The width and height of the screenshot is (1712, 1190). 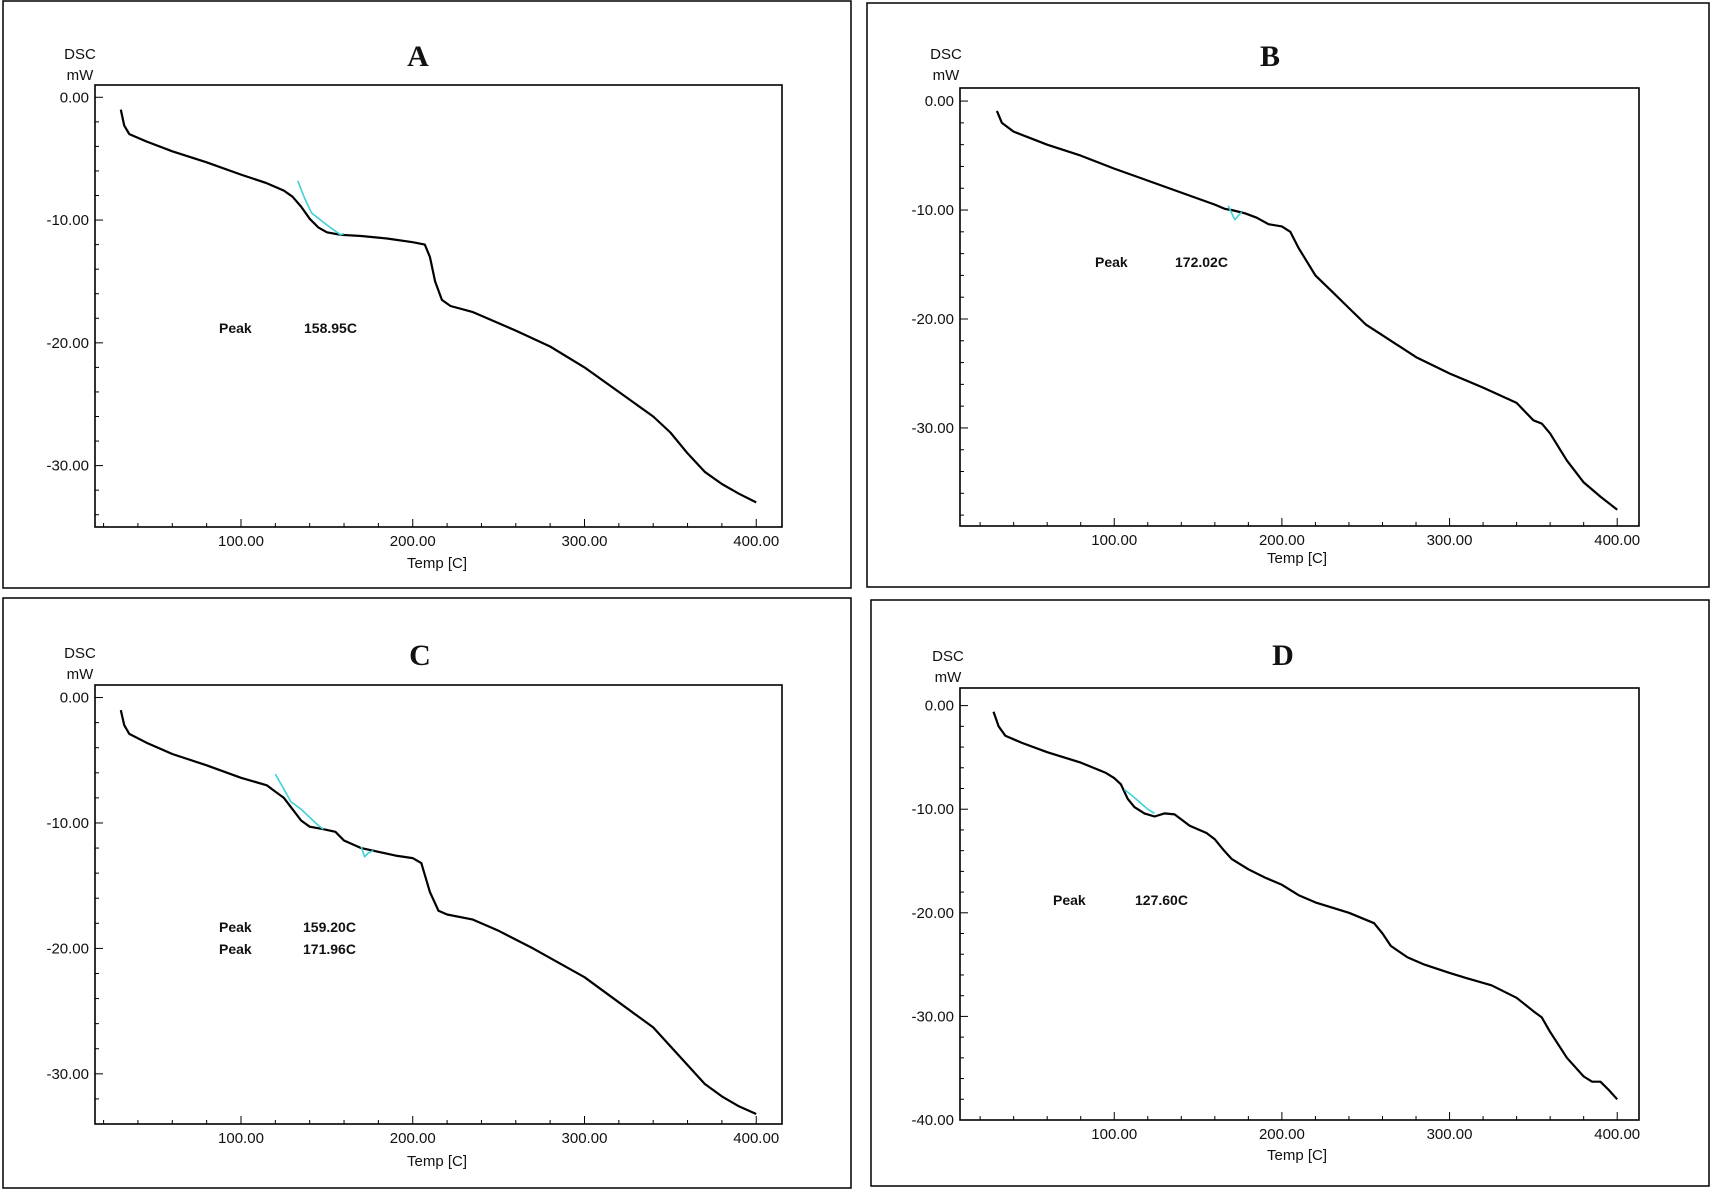 What do you see at coordinates (420, 655) in the screenshot?
I see `panel-title: C` at bounding box center [420, 655].